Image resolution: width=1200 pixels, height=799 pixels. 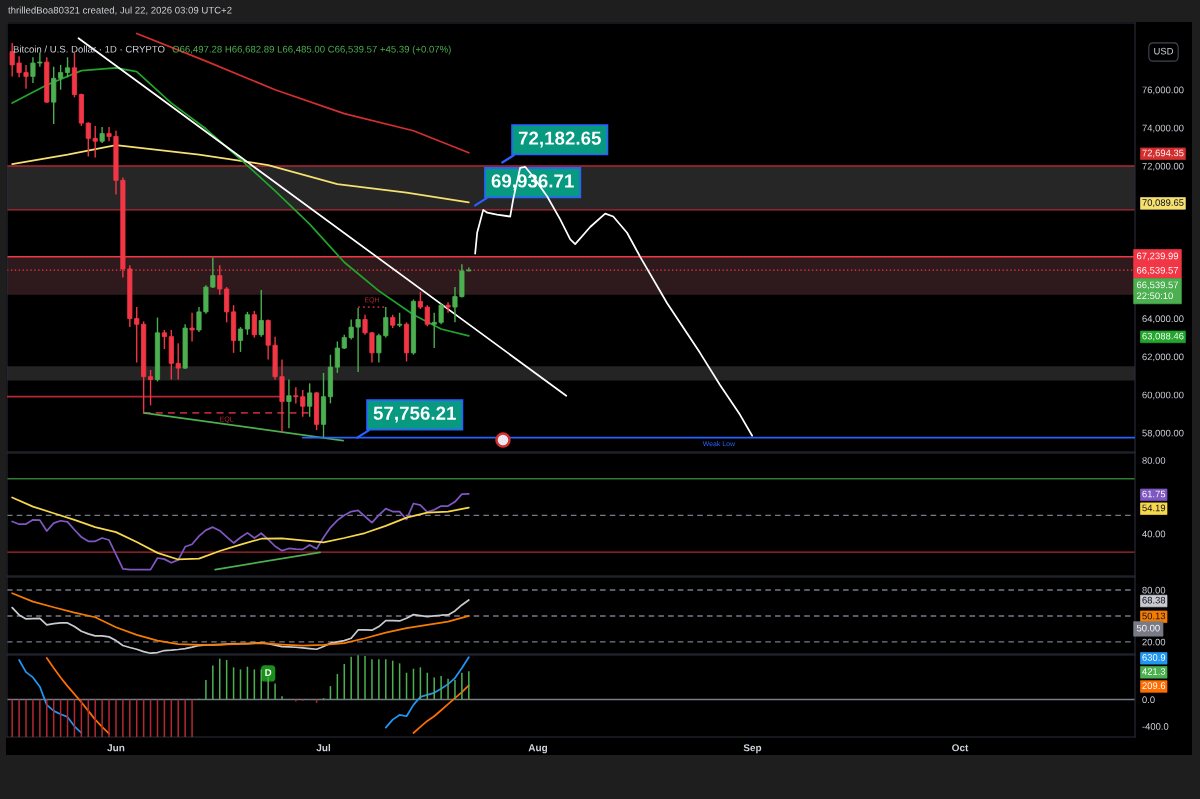 I want to click on y-tick-label: 72,000.00, so click(x=1163, y=166).